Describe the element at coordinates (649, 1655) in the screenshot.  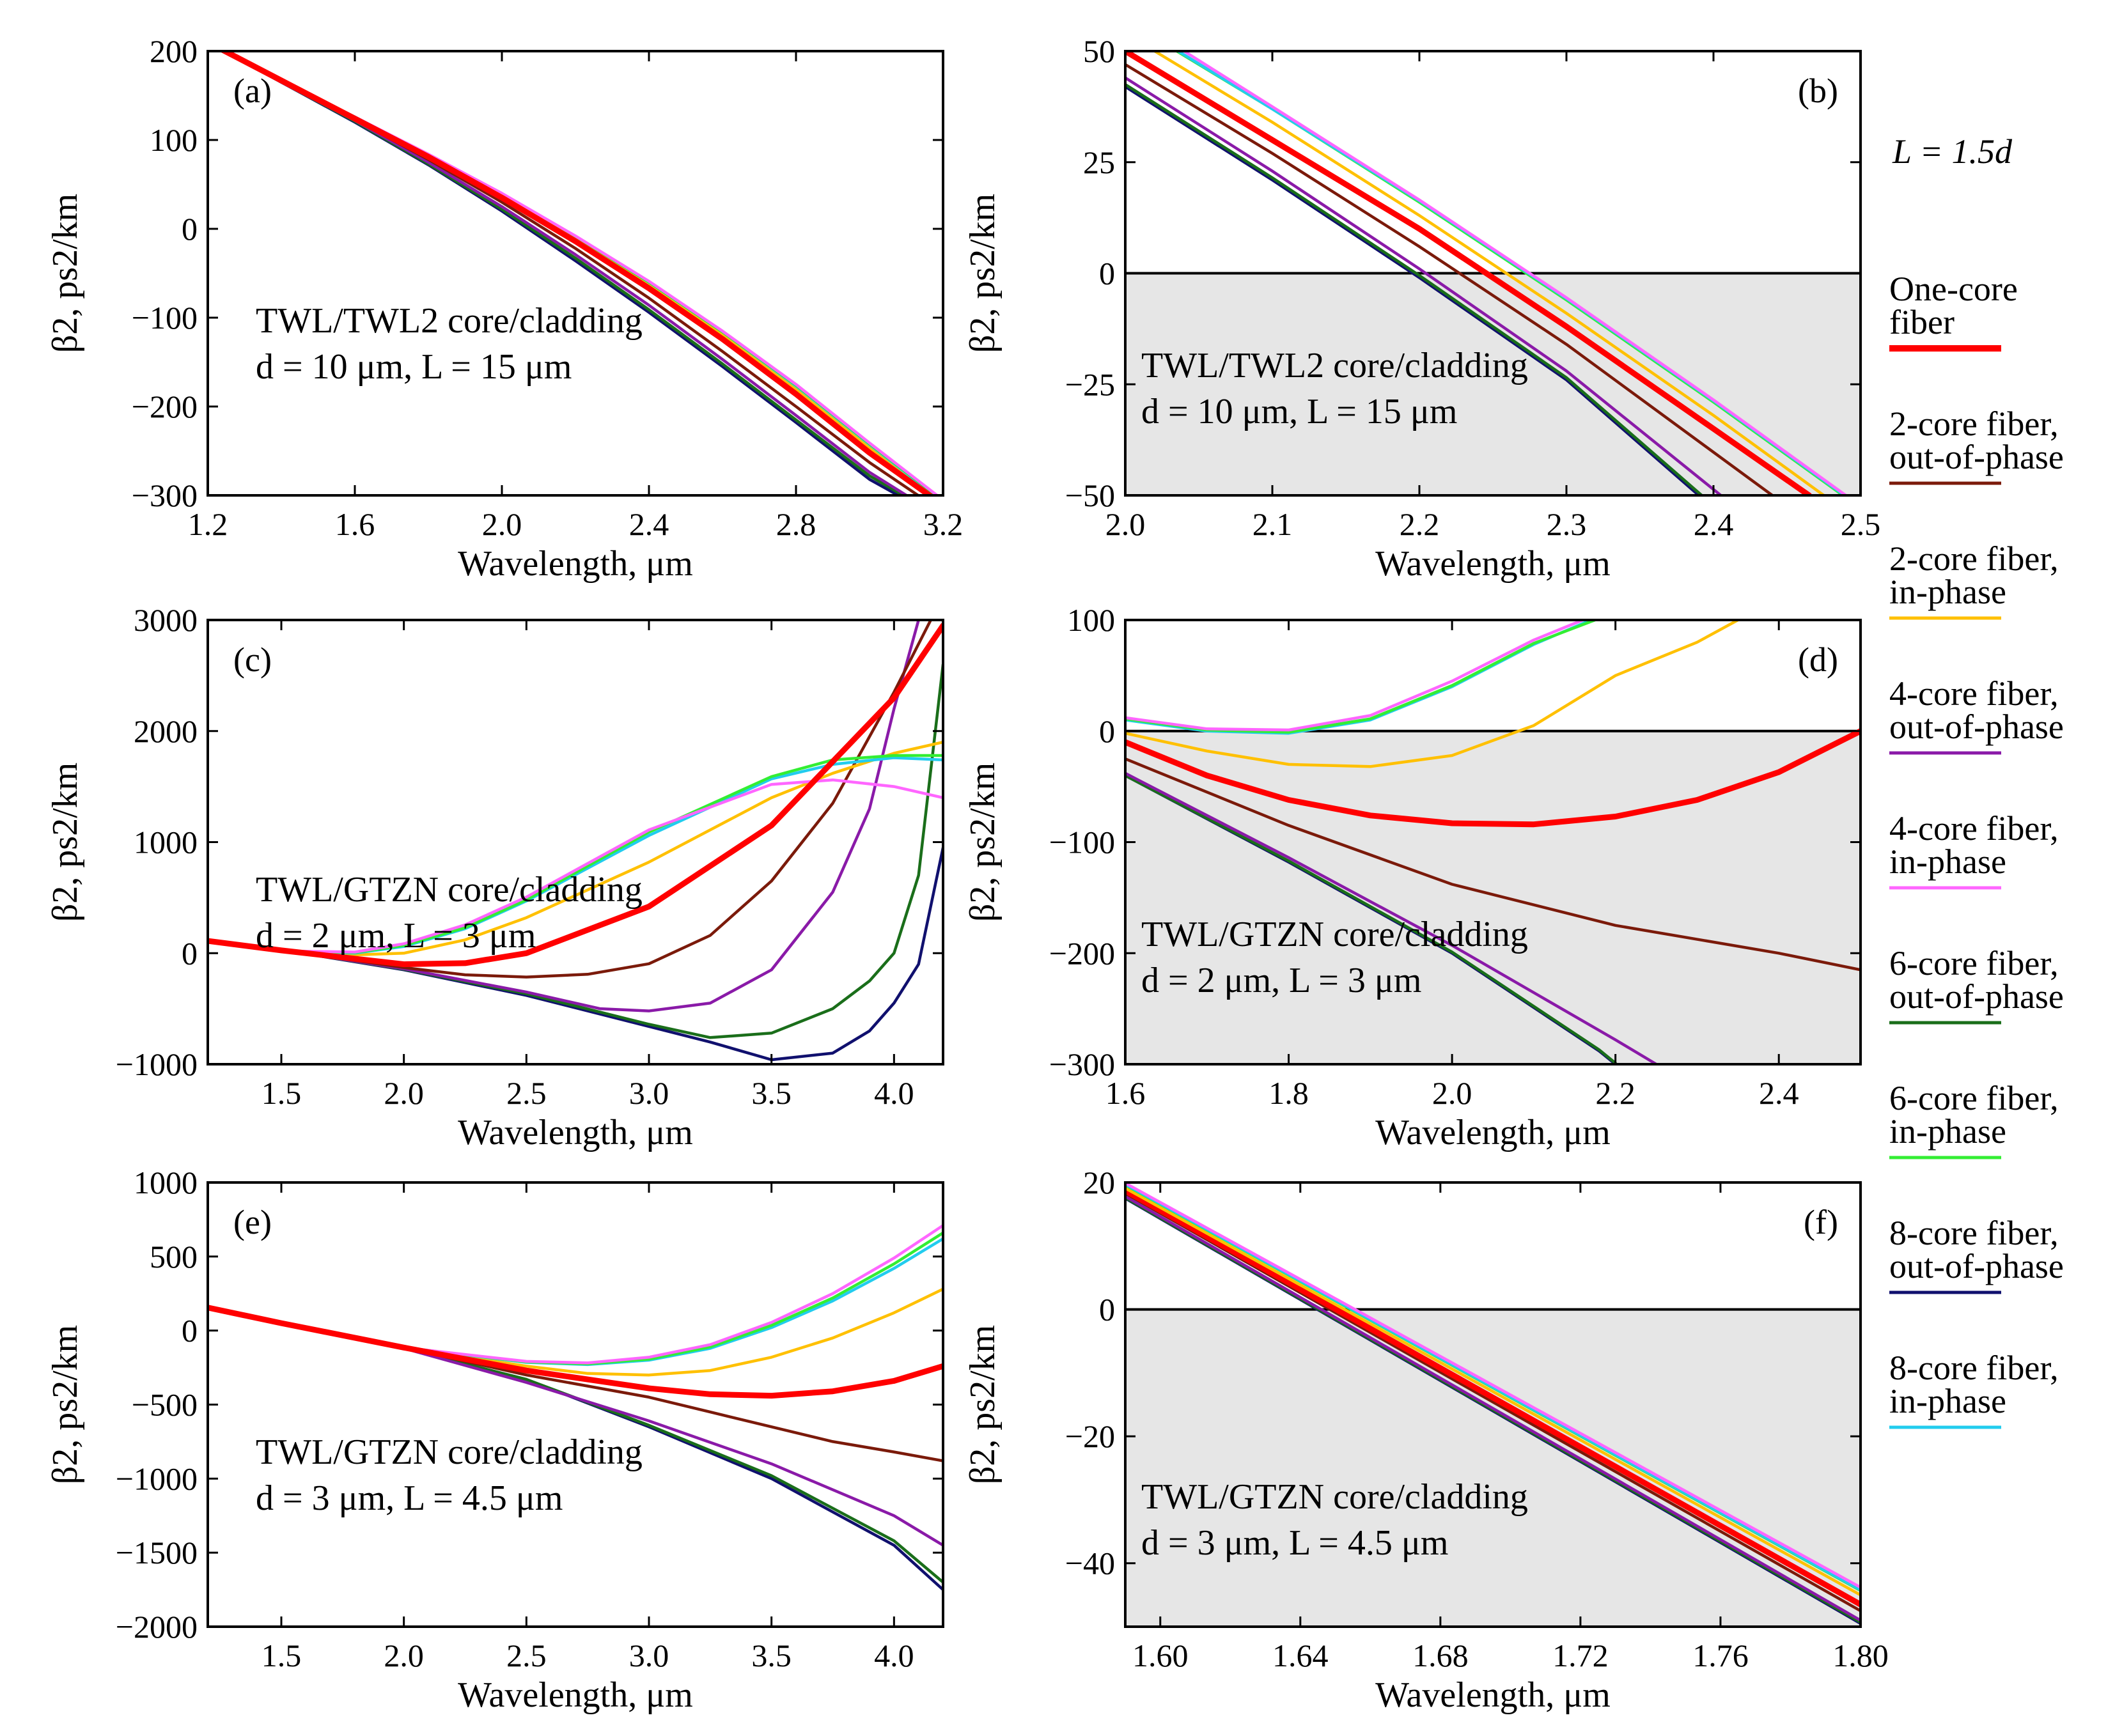
I see `x-tick-label: 3.0` at that location.